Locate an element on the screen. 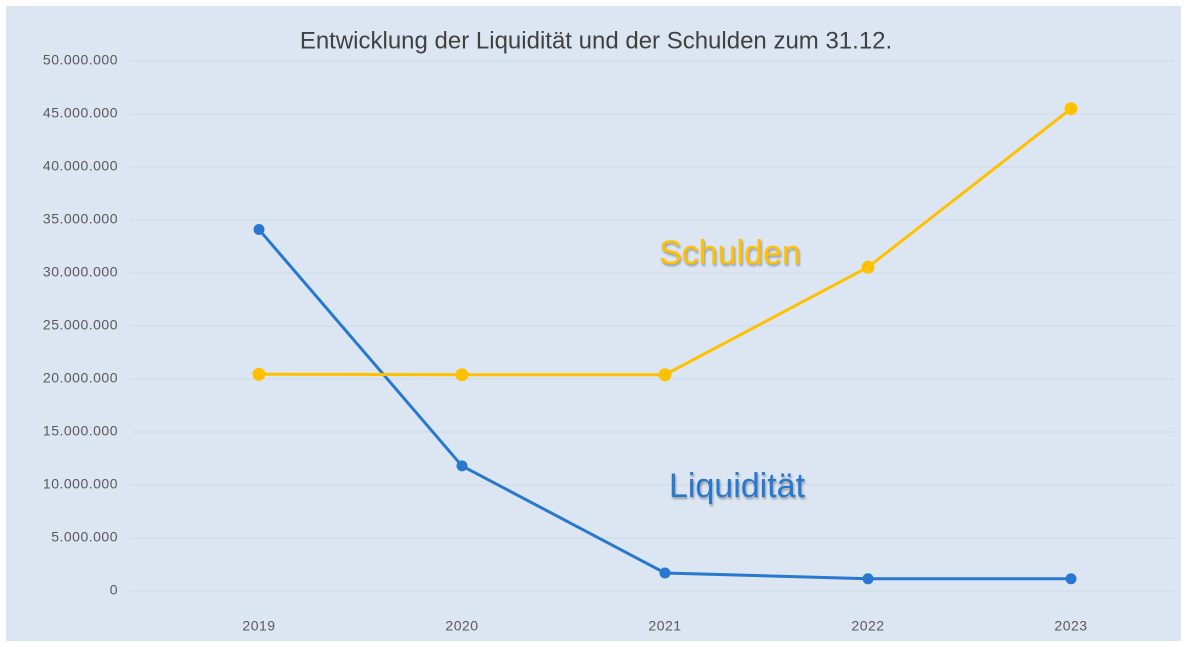 The width and height of the screenshot is (1187, 647). x-tick-label: 2023 is located at coordinates (1070, 626).